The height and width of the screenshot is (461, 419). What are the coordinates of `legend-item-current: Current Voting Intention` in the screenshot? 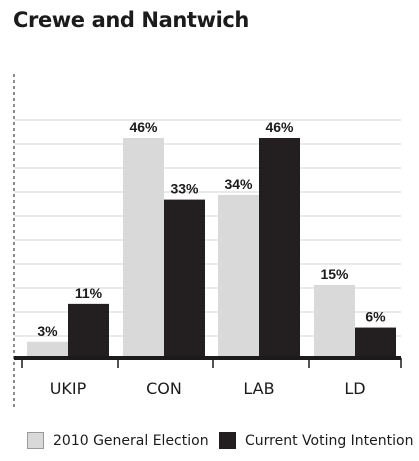 It's located at (316, 440).